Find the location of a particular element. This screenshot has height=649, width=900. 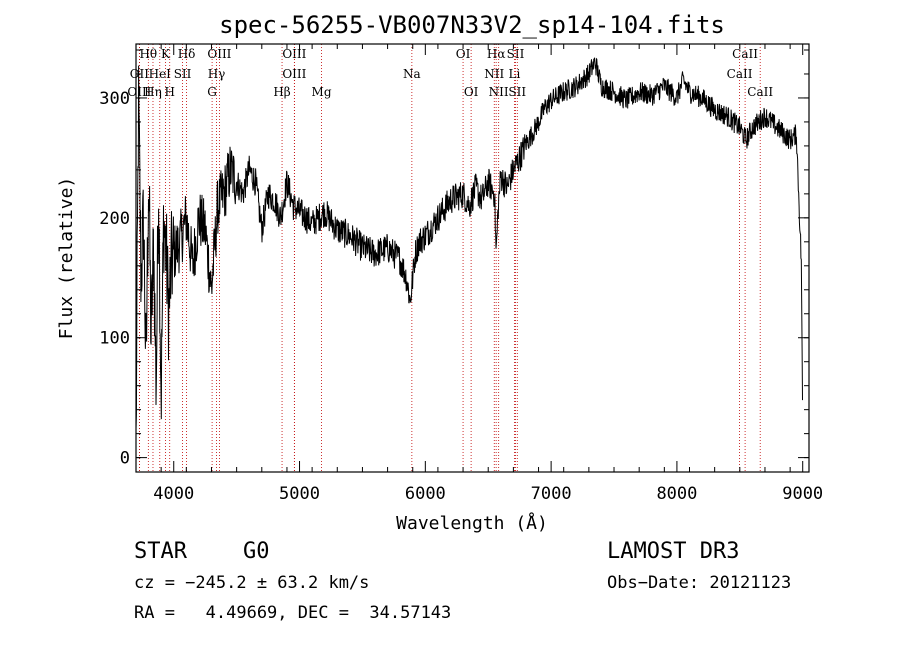

y-tick-label: 0 is located at coordinates (125, 459).